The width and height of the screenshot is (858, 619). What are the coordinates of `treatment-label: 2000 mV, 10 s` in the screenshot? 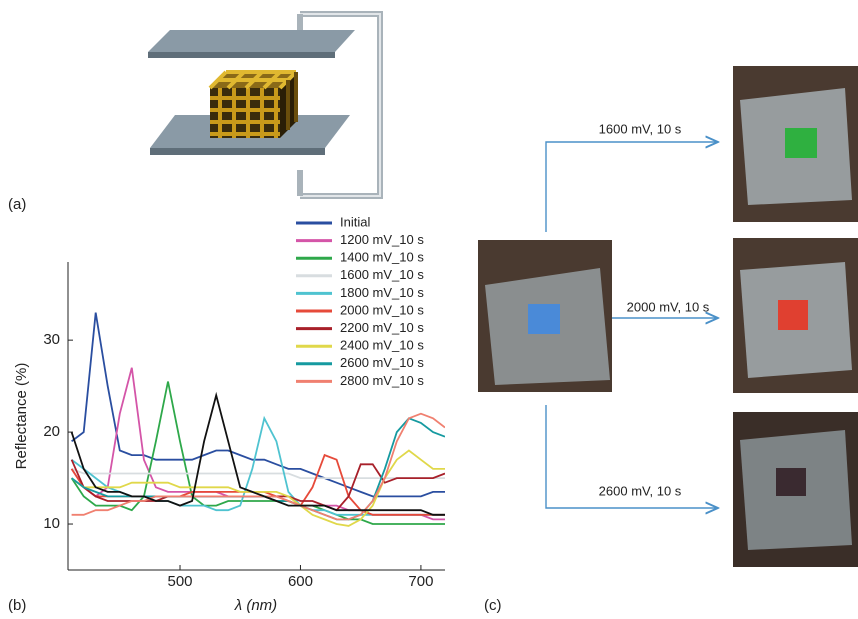 It's located at (668, 306).